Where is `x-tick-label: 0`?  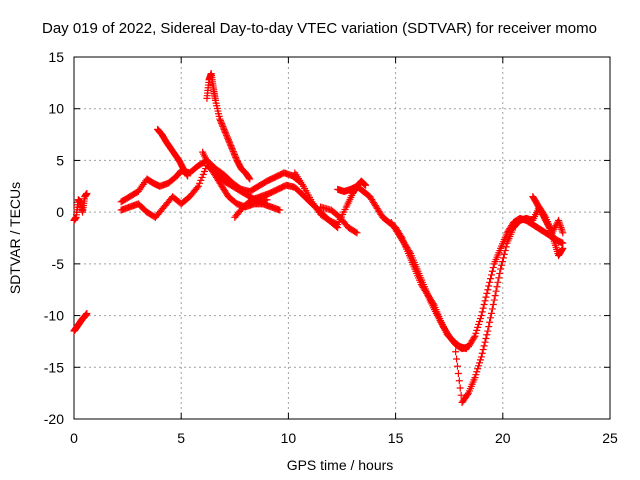
x-tick-label: 0 is located at coordinates (74, 438).